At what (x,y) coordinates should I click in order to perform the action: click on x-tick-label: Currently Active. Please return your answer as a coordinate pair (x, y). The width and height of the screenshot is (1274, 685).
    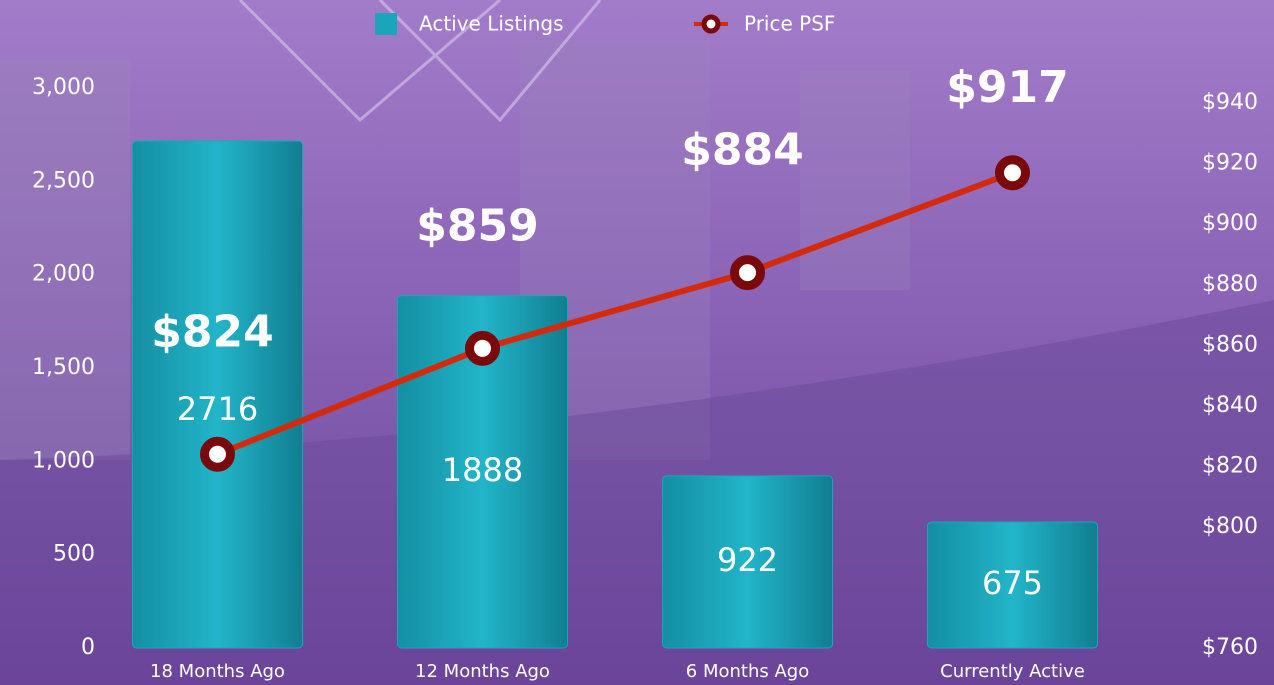
    Looking at the image, I should click on (1012, 671).